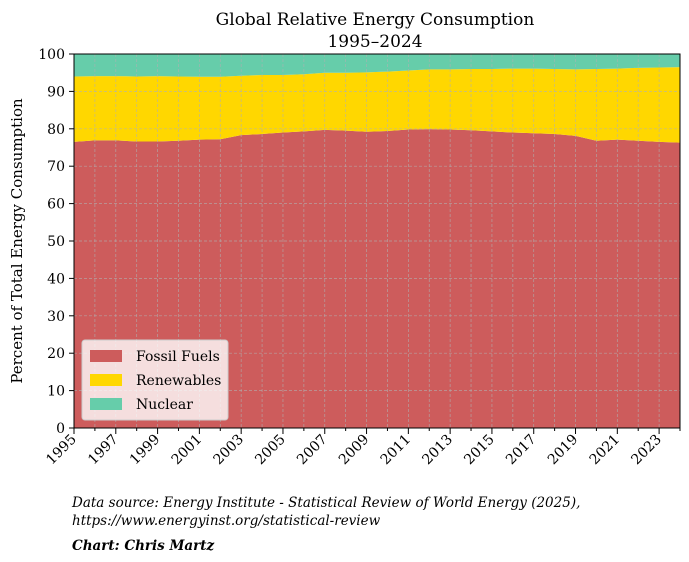  I want to click on x-tick-label: 2009, so click(354, 450).